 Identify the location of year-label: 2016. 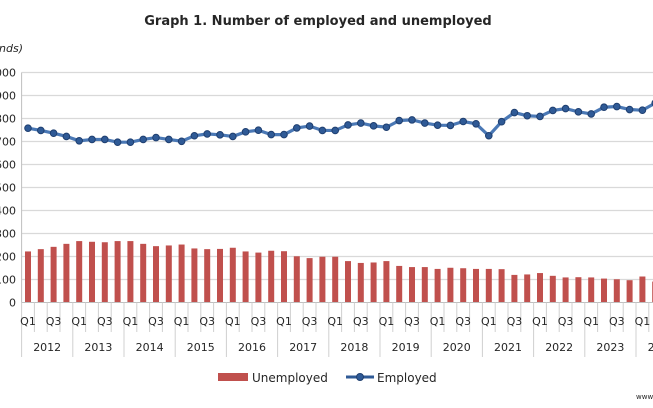
(252, 347).